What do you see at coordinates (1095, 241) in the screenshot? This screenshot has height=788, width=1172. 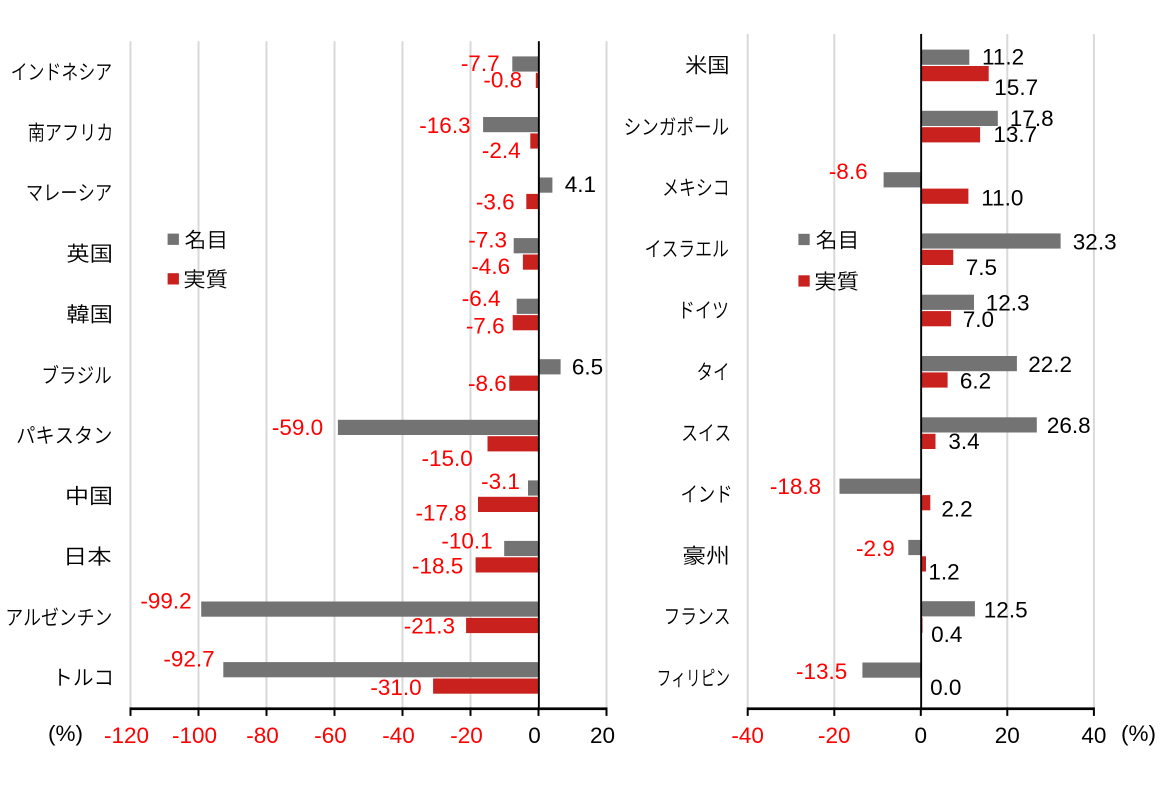 I see `svg-text: 32.3` at bounding box center [1095, 241].